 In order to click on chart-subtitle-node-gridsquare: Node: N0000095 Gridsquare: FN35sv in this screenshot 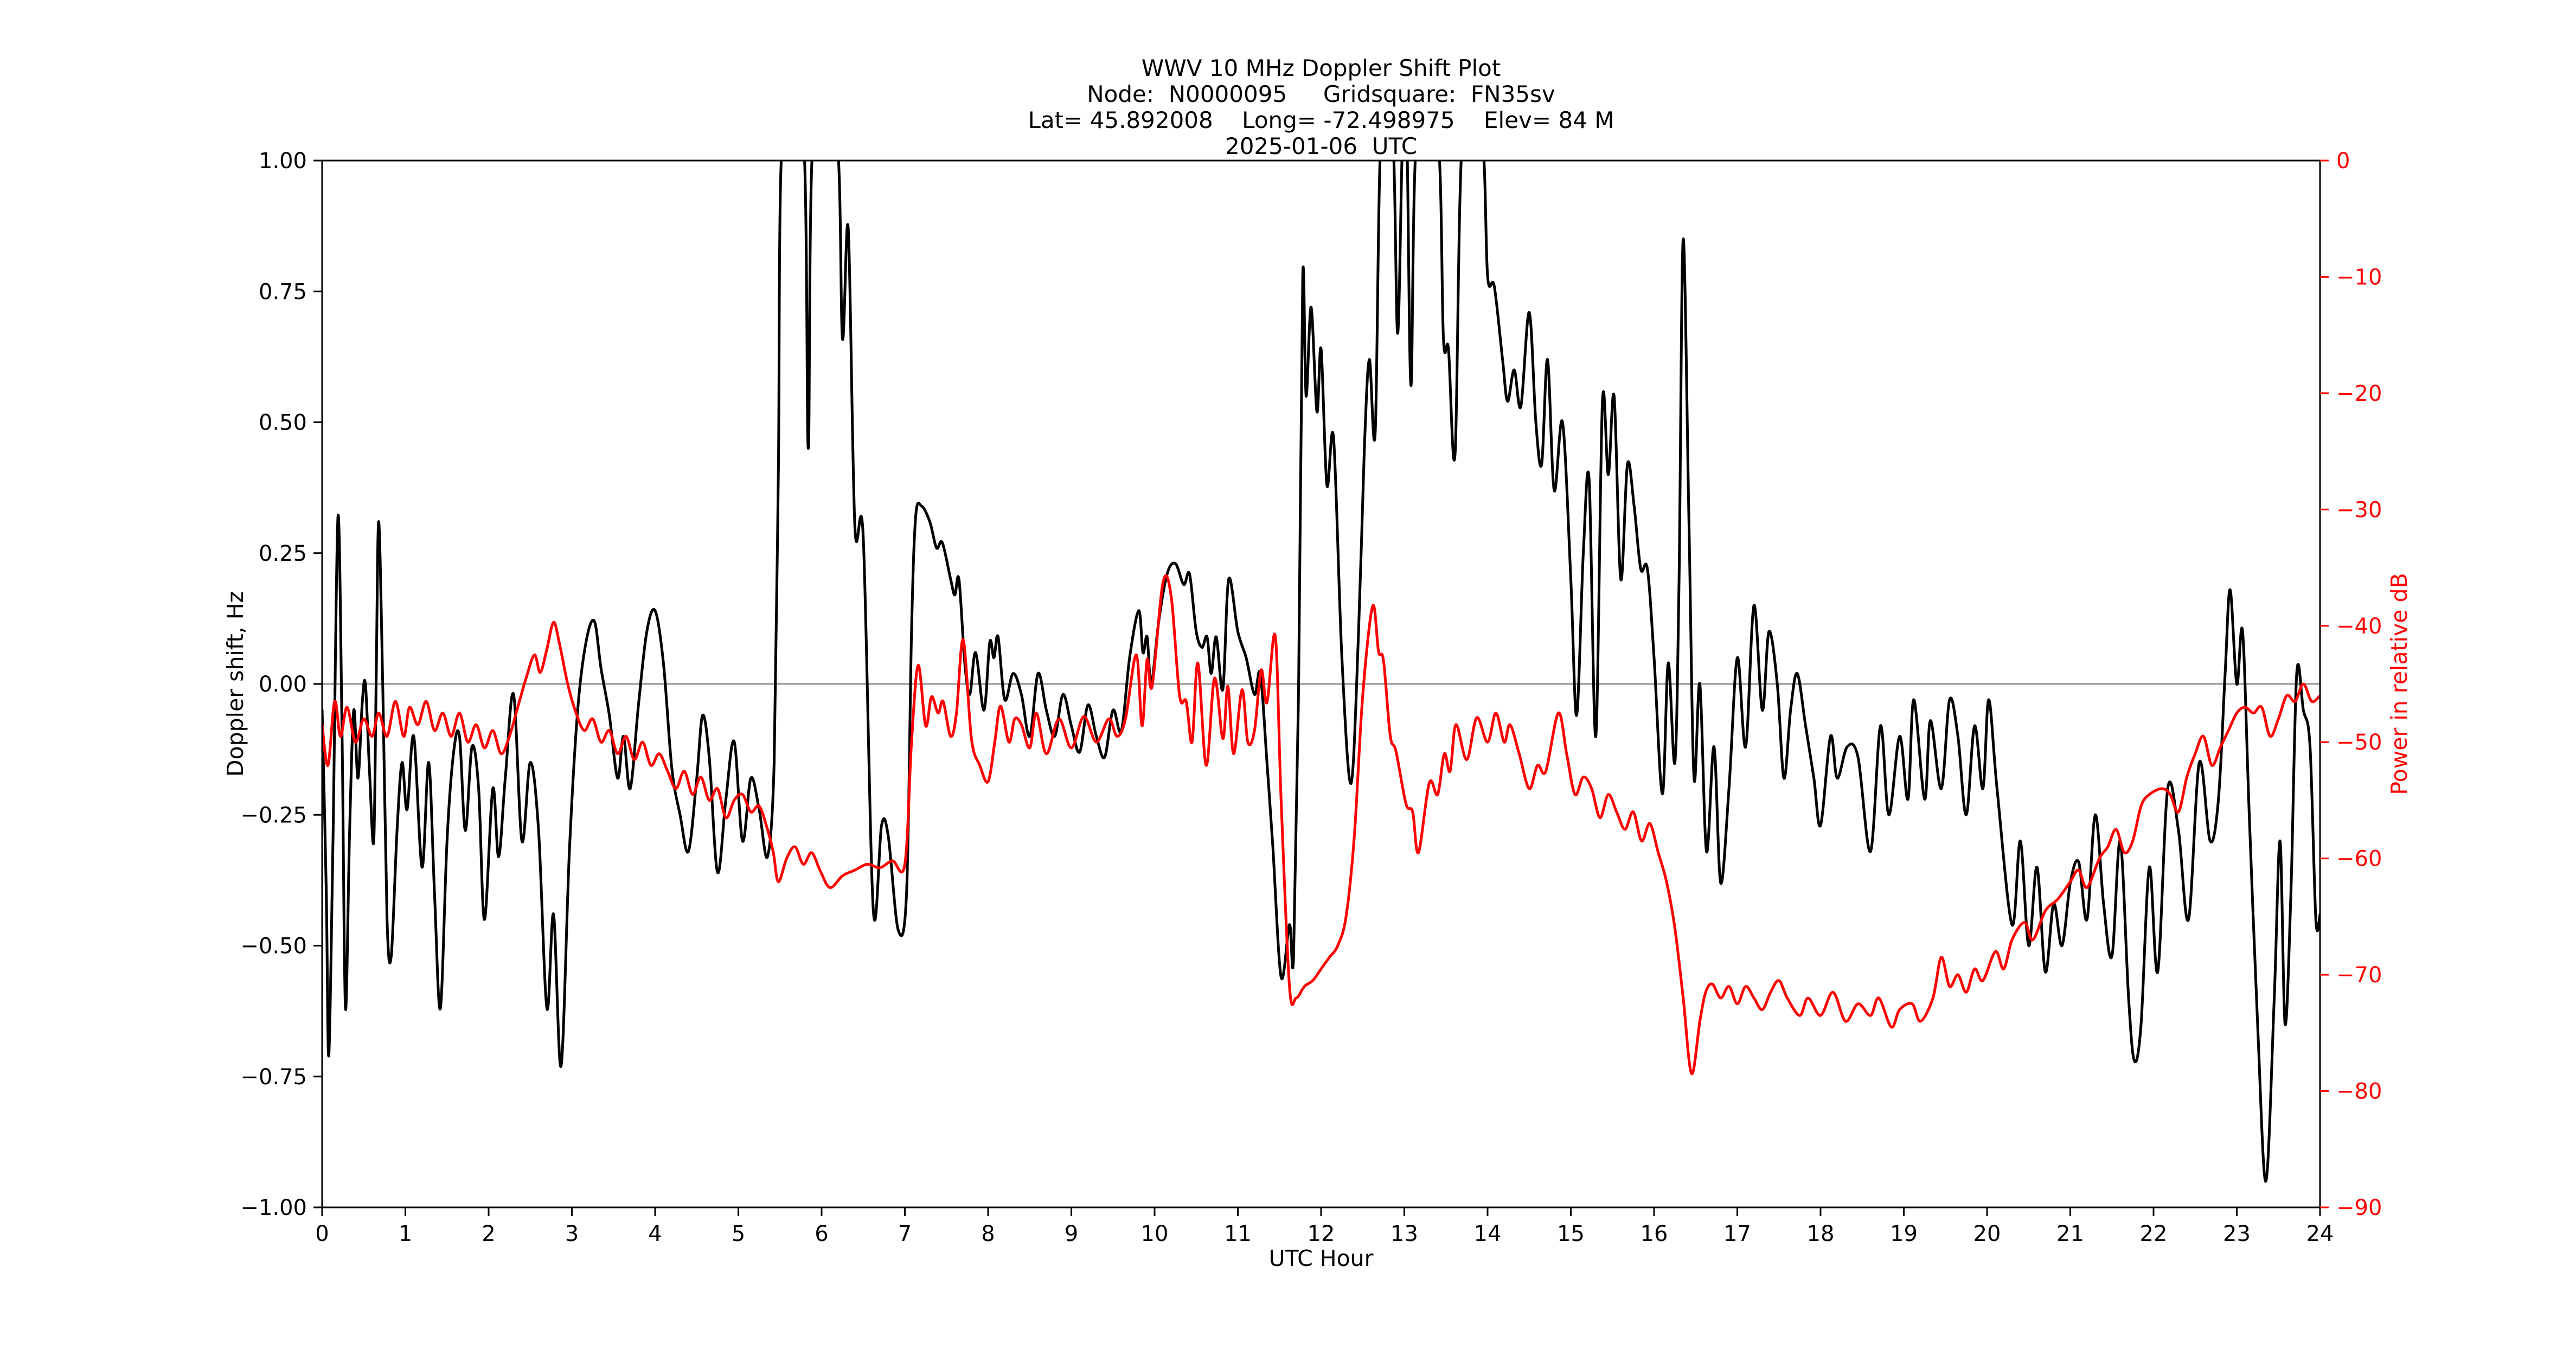, I will do `click(1321, 94)`.